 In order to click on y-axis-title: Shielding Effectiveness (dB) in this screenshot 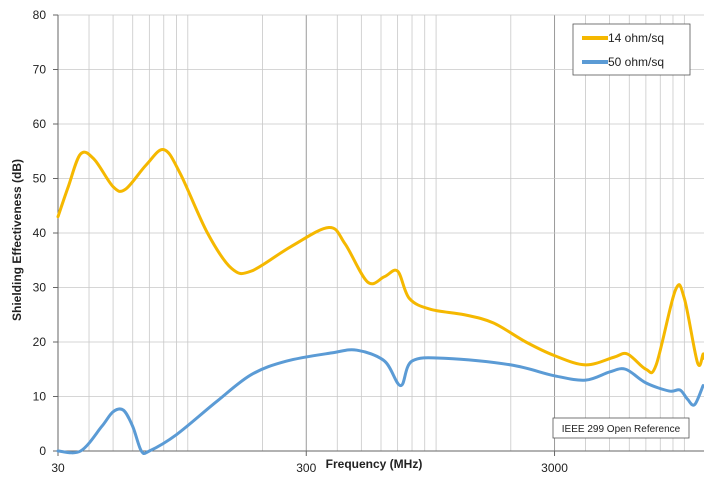, I will do `click(17, 240)`.